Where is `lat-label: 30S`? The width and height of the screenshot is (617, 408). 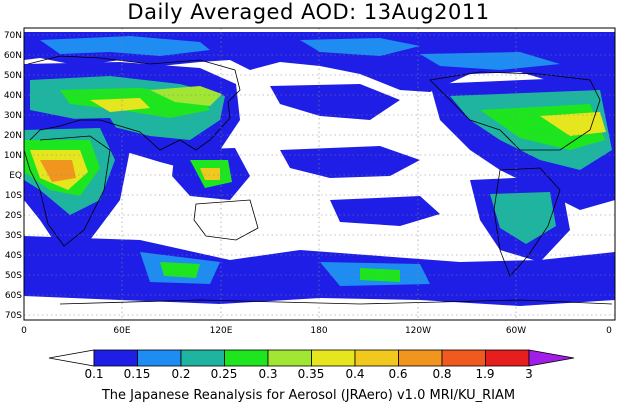 lat-label: 30S is located at coordinates (13, 236).